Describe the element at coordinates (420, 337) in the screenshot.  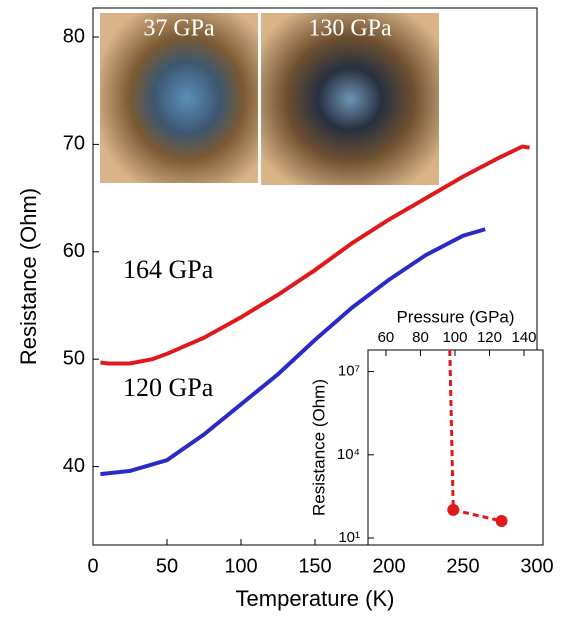
I see `x-tick-label: 80` at that location.